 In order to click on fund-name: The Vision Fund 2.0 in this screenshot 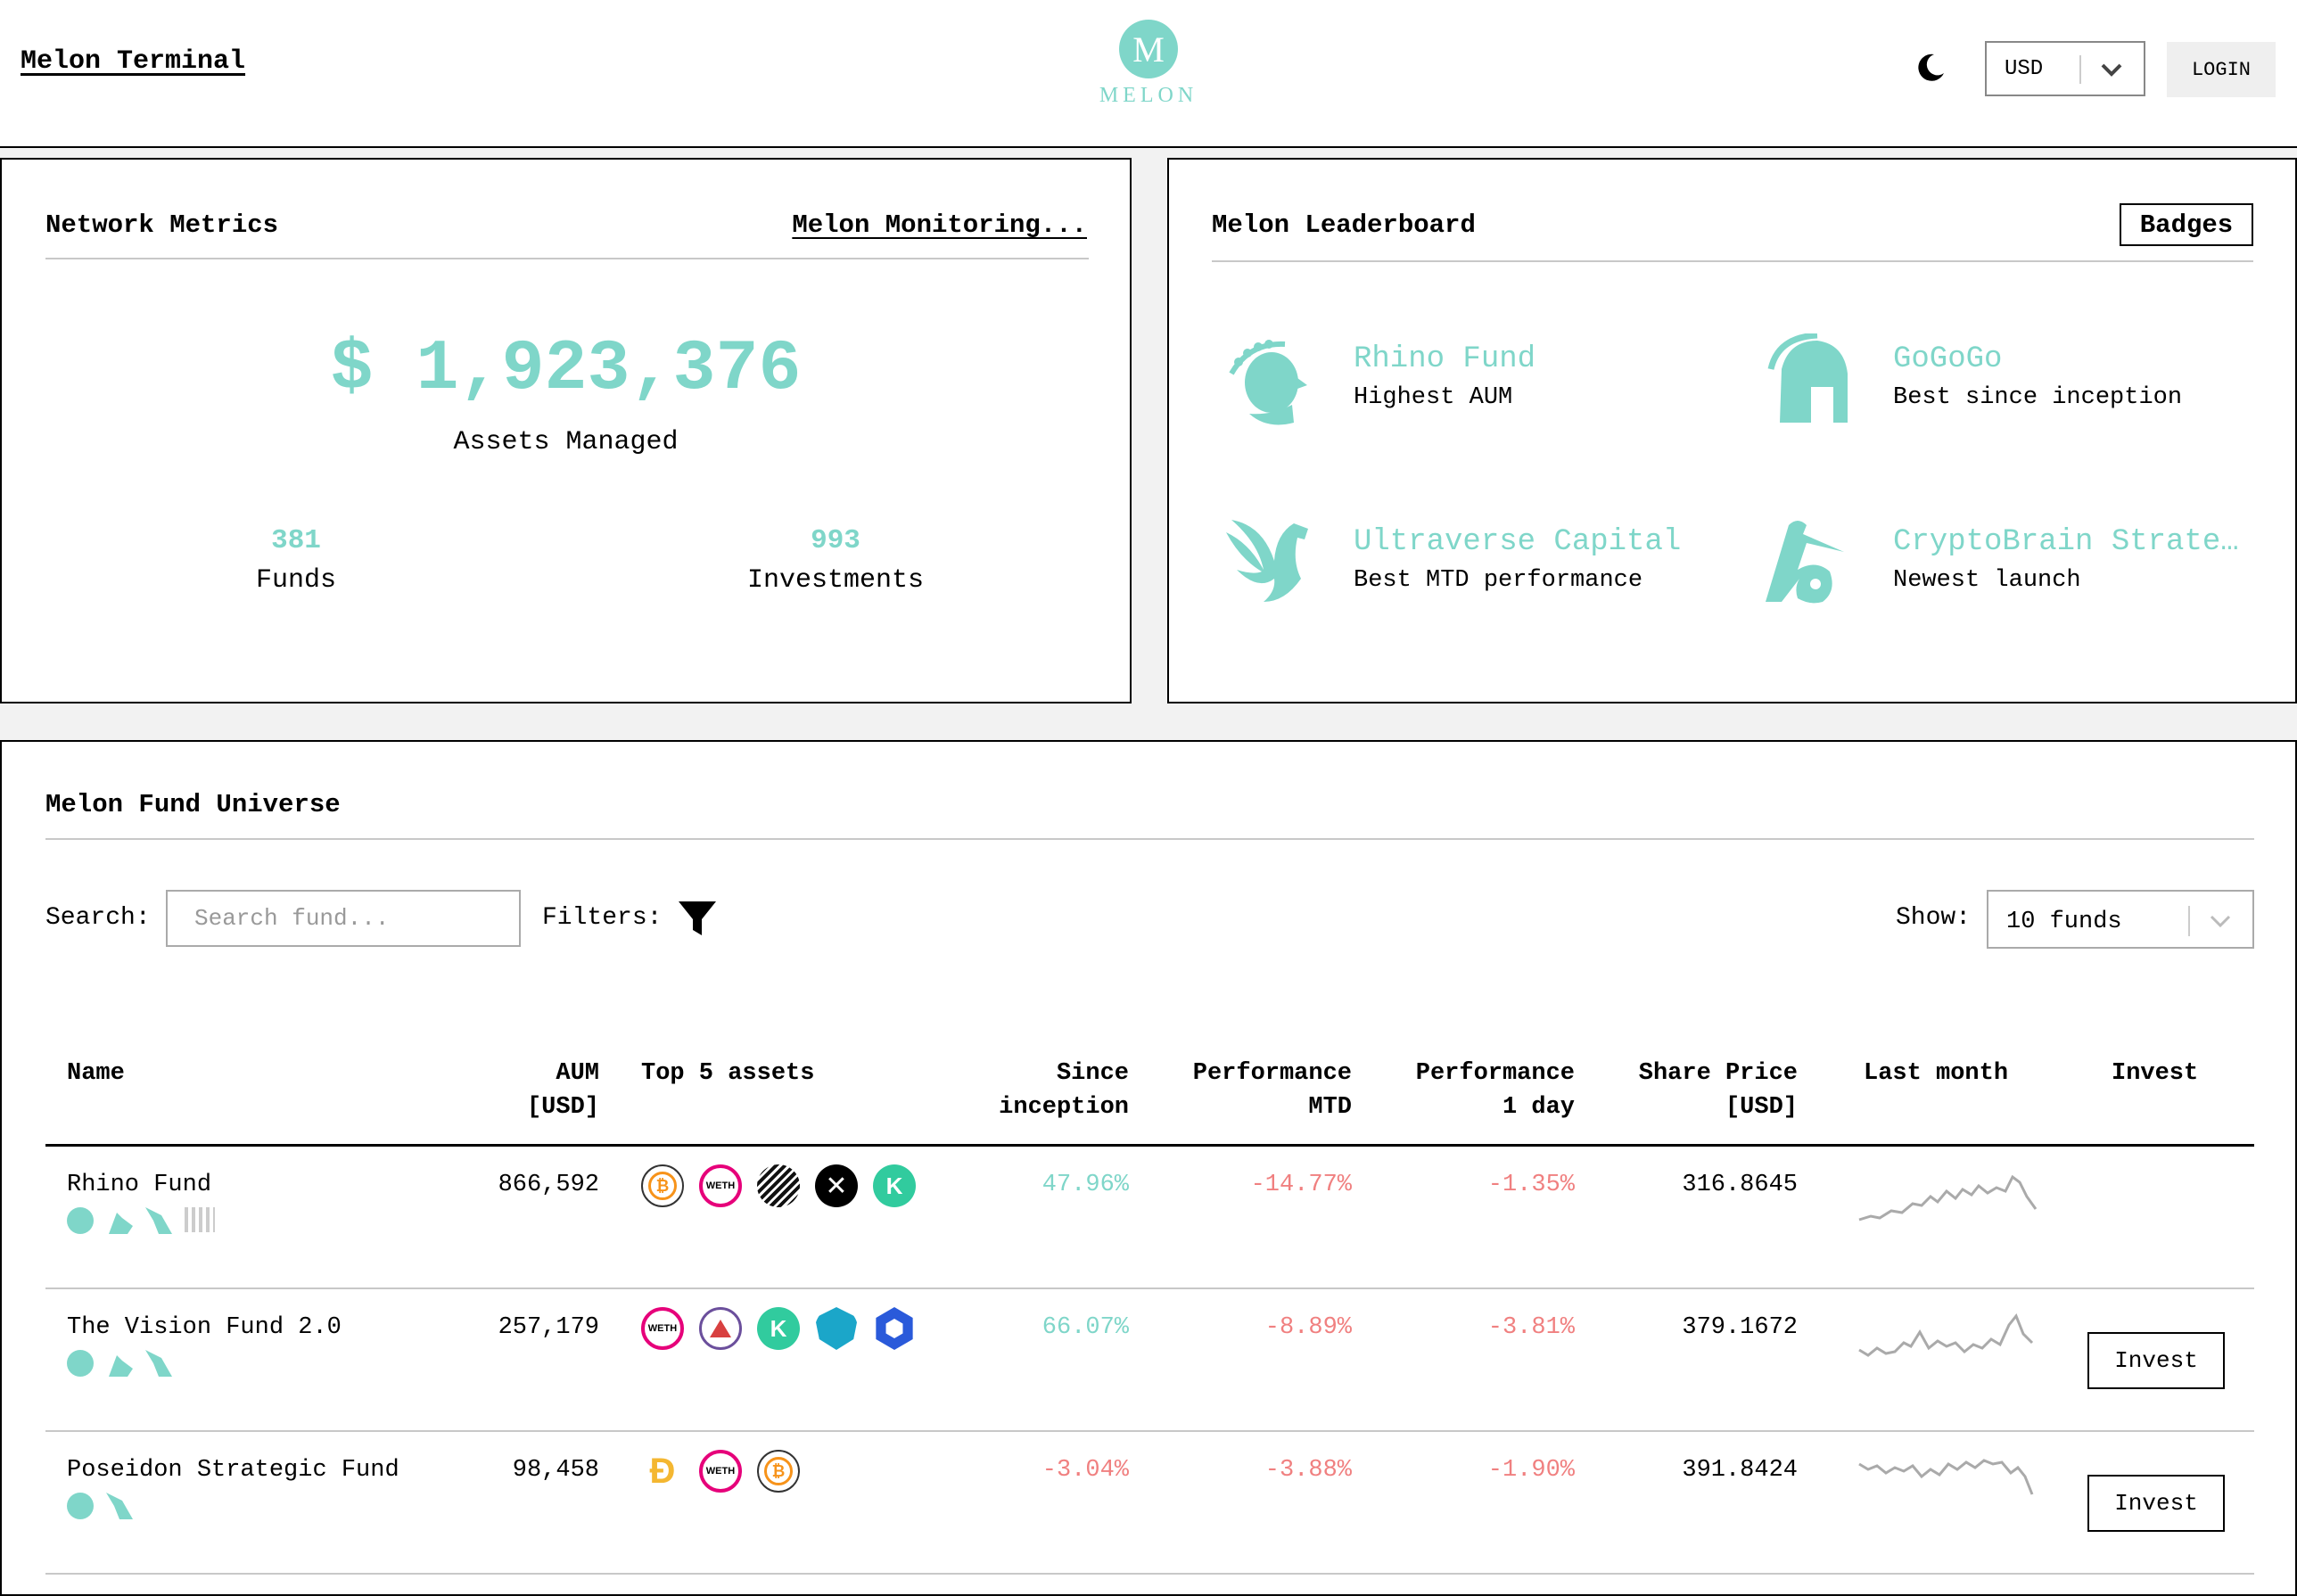, I will do `click(204, 1327)`.